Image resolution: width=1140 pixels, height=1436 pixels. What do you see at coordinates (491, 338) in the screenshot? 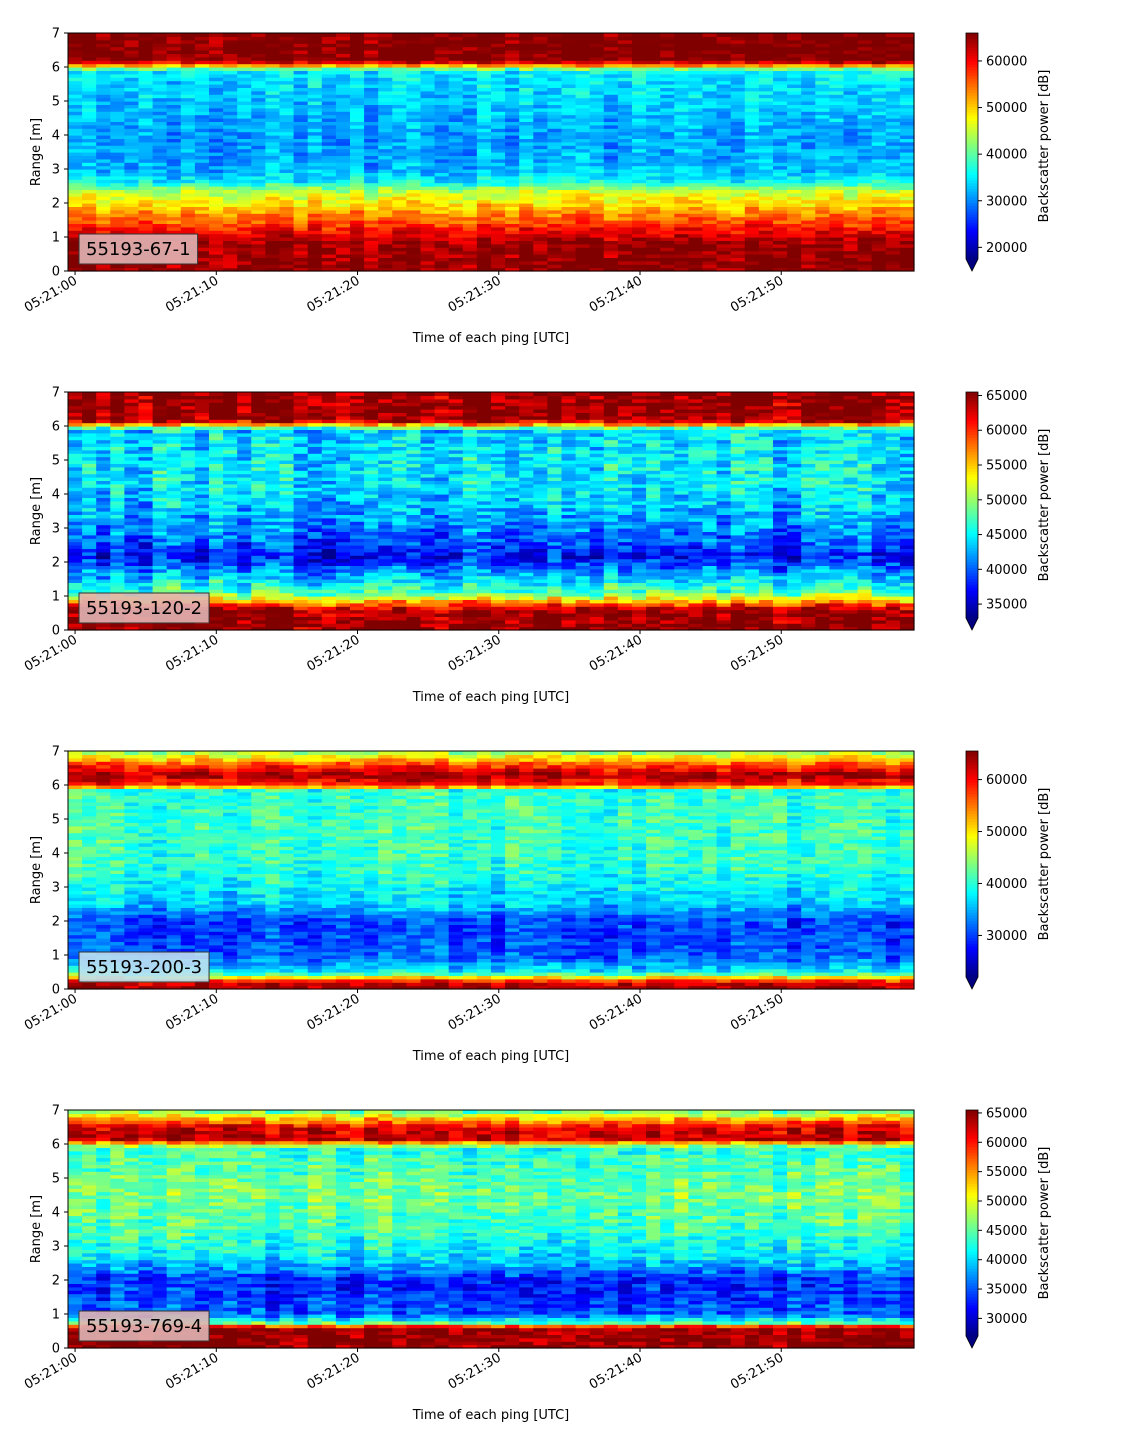
I see `x-axis-label: Time of each ping [UTC]` at bounding box center [491, 338].